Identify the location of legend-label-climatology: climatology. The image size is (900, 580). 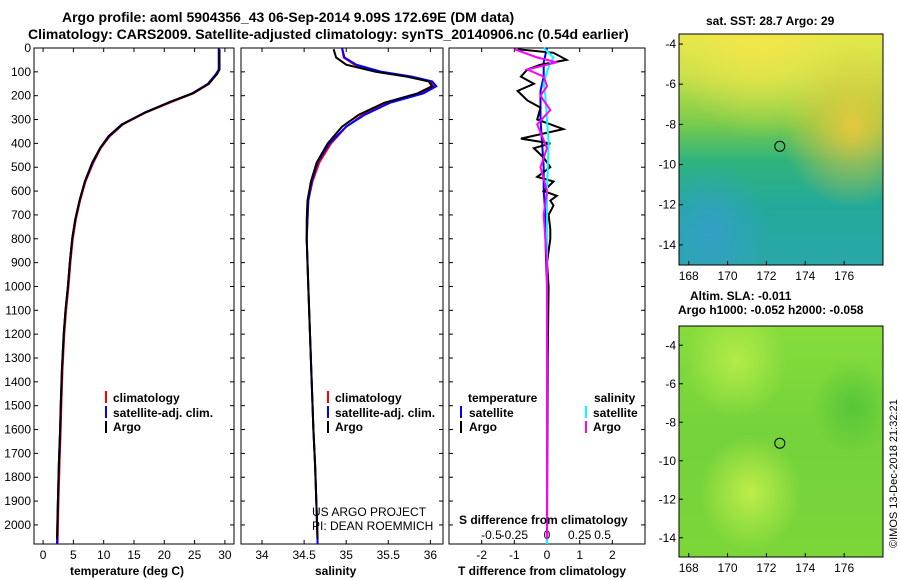
(368, 398).